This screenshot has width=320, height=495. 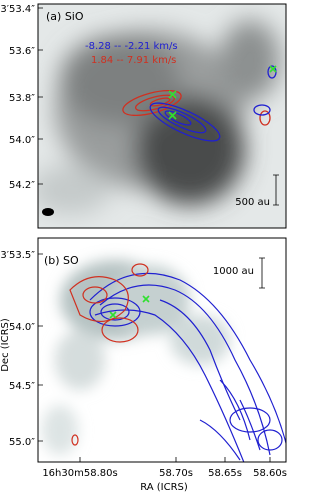 What do you see at coordinates (21, 349) in the screenshot?
I see `y-ticks-b: -48°43′53.5″ 54.0″ 54.5″ 55.0″` at bounding box center [21, 349].